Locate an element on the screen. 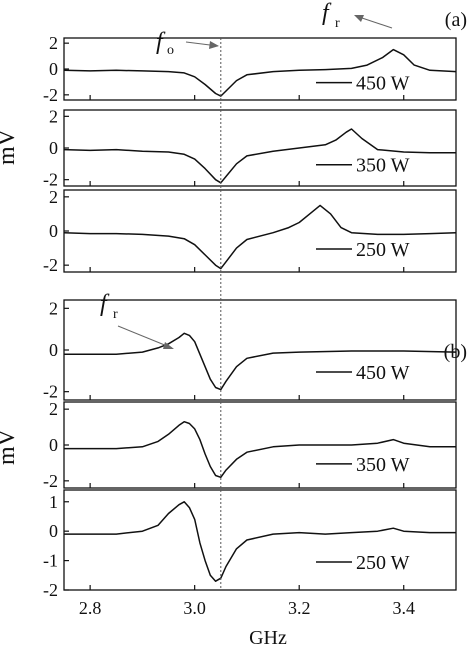 The width and height of the screenshot is (474, 655). y-tick-label-p1-s2-2: -1 is located at coordinates (50, 561).